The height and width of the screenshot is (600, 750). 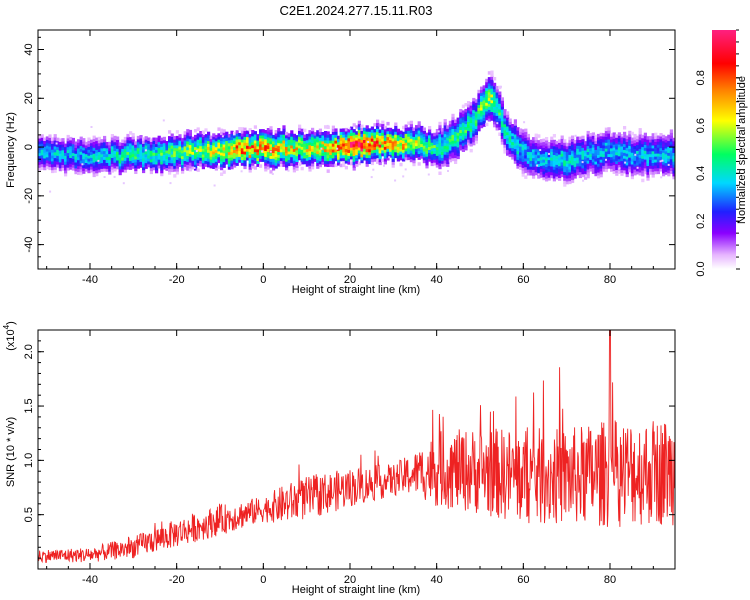 What do you see at coordinates (263, 580) in the screenshot?
I see `x-tick-label: 0` at bounding box center [263, 580].